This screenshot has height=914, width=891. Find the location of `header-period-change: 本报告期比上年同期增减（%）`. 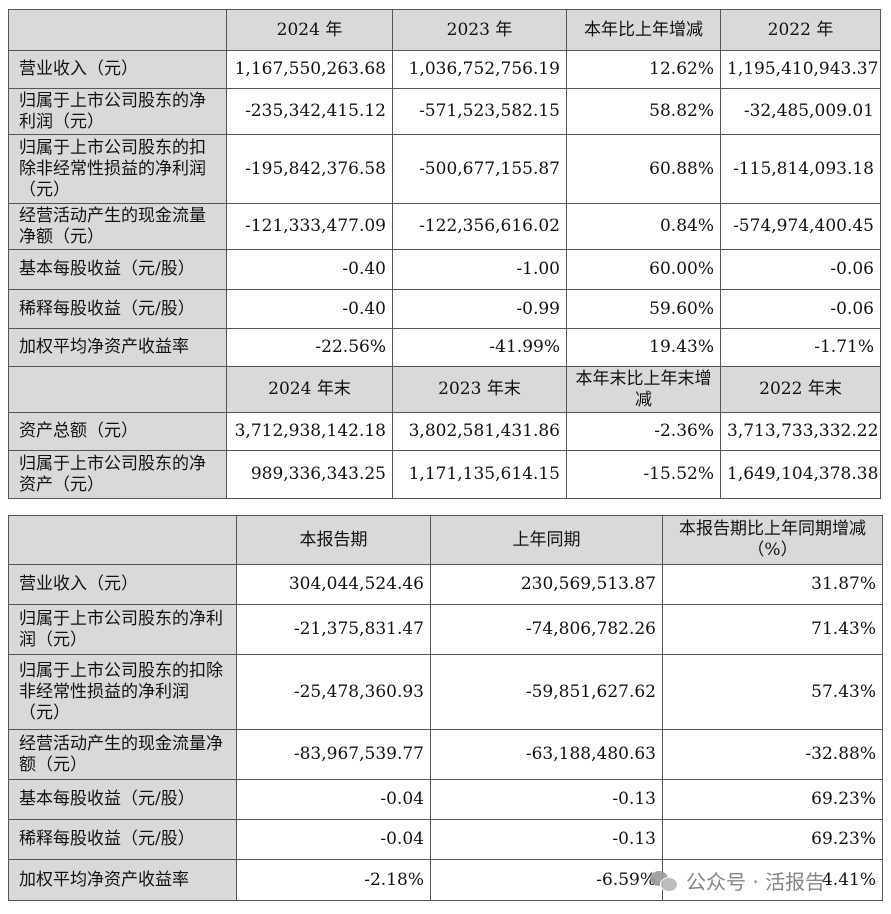

header-period-change: 本报告期比上年同期增减（%） is located at coordinates (772, 540).